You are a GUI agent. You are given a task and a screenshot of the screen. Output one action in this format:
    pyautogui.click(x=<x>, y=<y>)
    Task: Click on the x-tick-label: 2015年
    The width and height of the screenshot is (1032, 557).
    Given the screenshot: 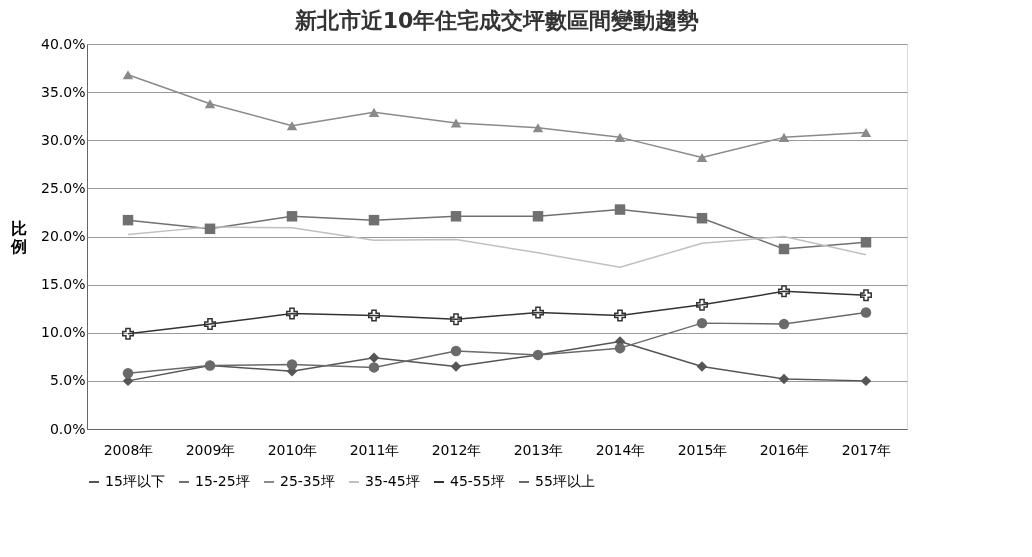 What is the action you would take?
    pyautogui.click(x=702, y=449)
    